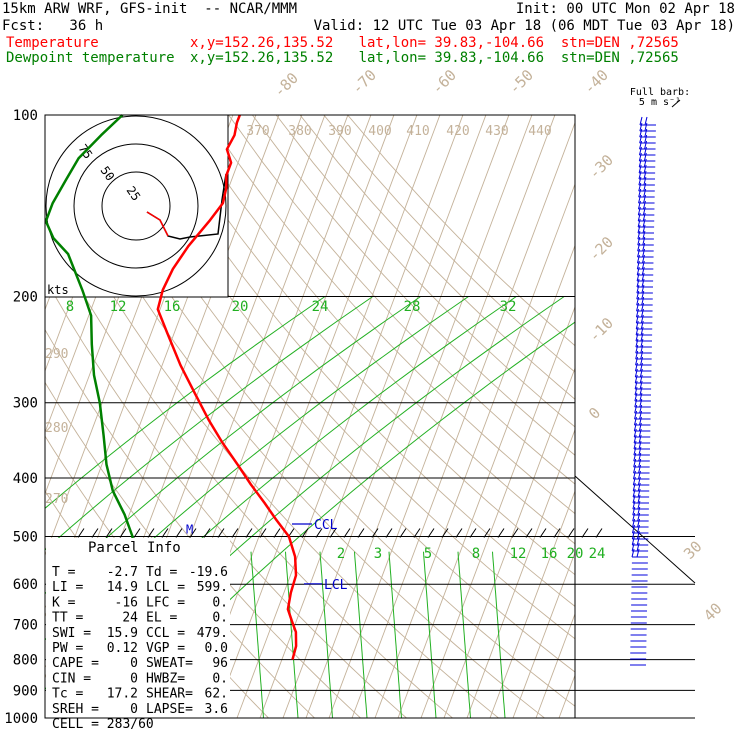 This screenshot has height=740, width=740. Describe the element at coordinates (71, 633) in the screenshot. I see `parcel-row-label: SWI =` at that location.